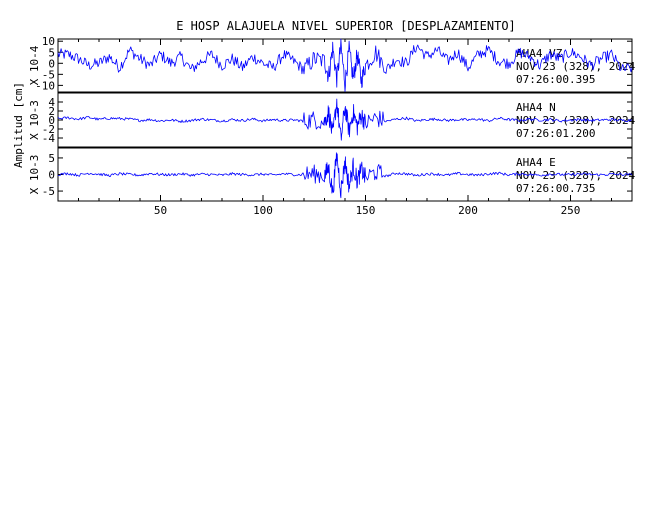 The image size is (650, 505). Describe the element at coordinates (18, 125) in the screenshot. I see `y-axis-label: Amplitud [cm]` at that location.